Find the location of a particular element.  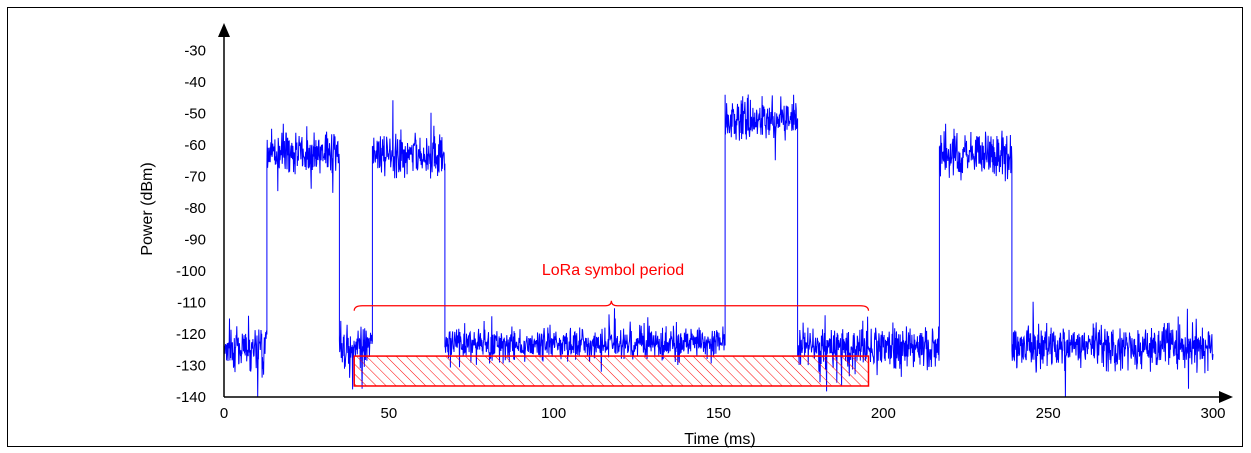

y-tick-label: -100 is located at coordinates (191, 271).